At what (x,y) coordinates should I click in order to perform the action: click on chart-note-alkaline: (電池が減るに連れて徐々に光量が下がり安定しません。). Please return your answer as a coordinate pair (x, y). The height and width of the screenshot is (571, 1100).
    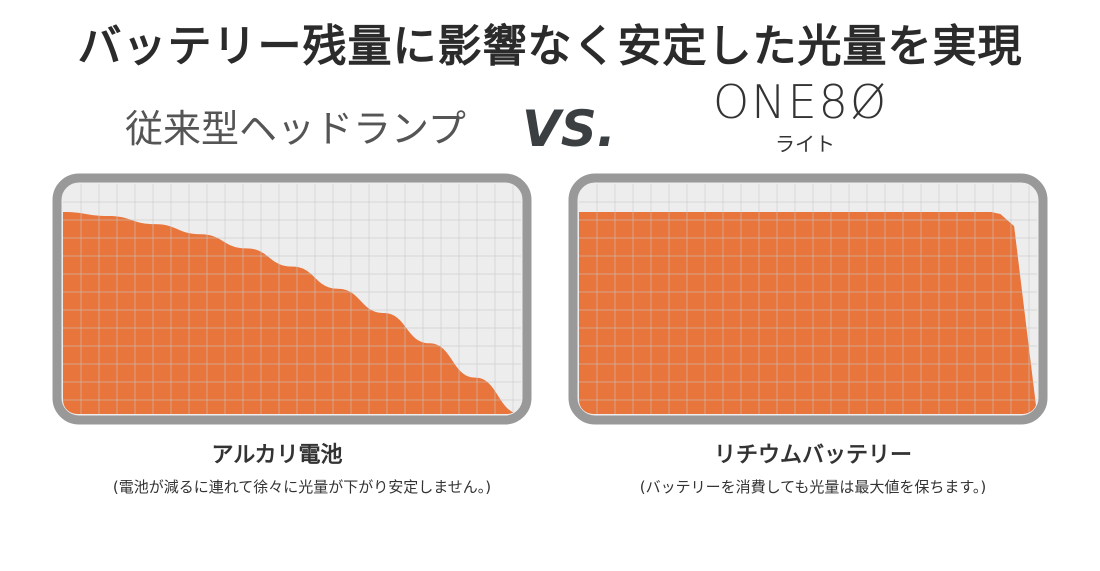
    Looking at the image, I should click on (302, 487).